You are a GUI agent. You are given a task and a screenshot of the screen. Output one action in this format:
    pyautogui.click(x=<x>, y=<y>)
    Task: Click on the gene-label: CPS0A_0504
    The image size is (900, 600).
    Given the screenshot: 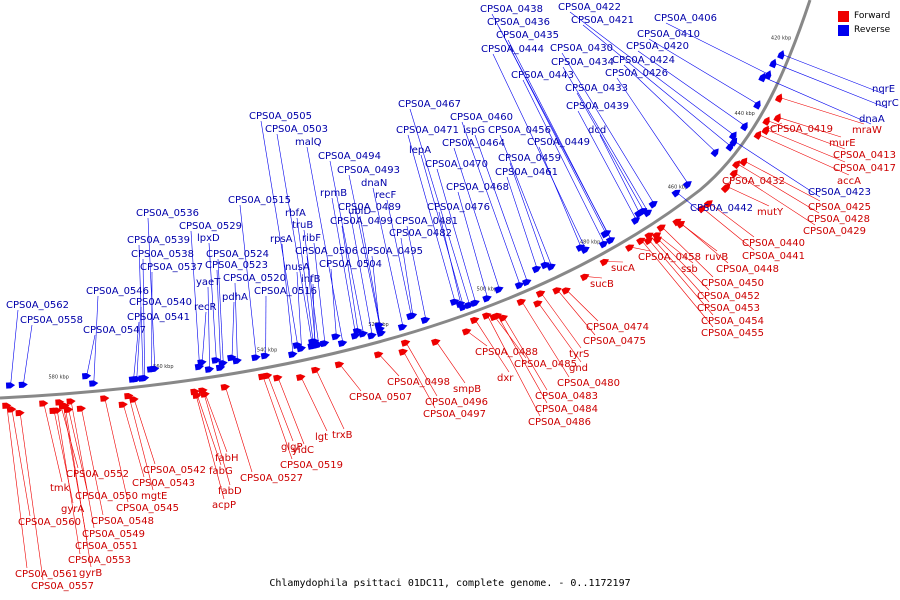 What is the action you would take?
    pyautogui.click(x=350, y=264)
    